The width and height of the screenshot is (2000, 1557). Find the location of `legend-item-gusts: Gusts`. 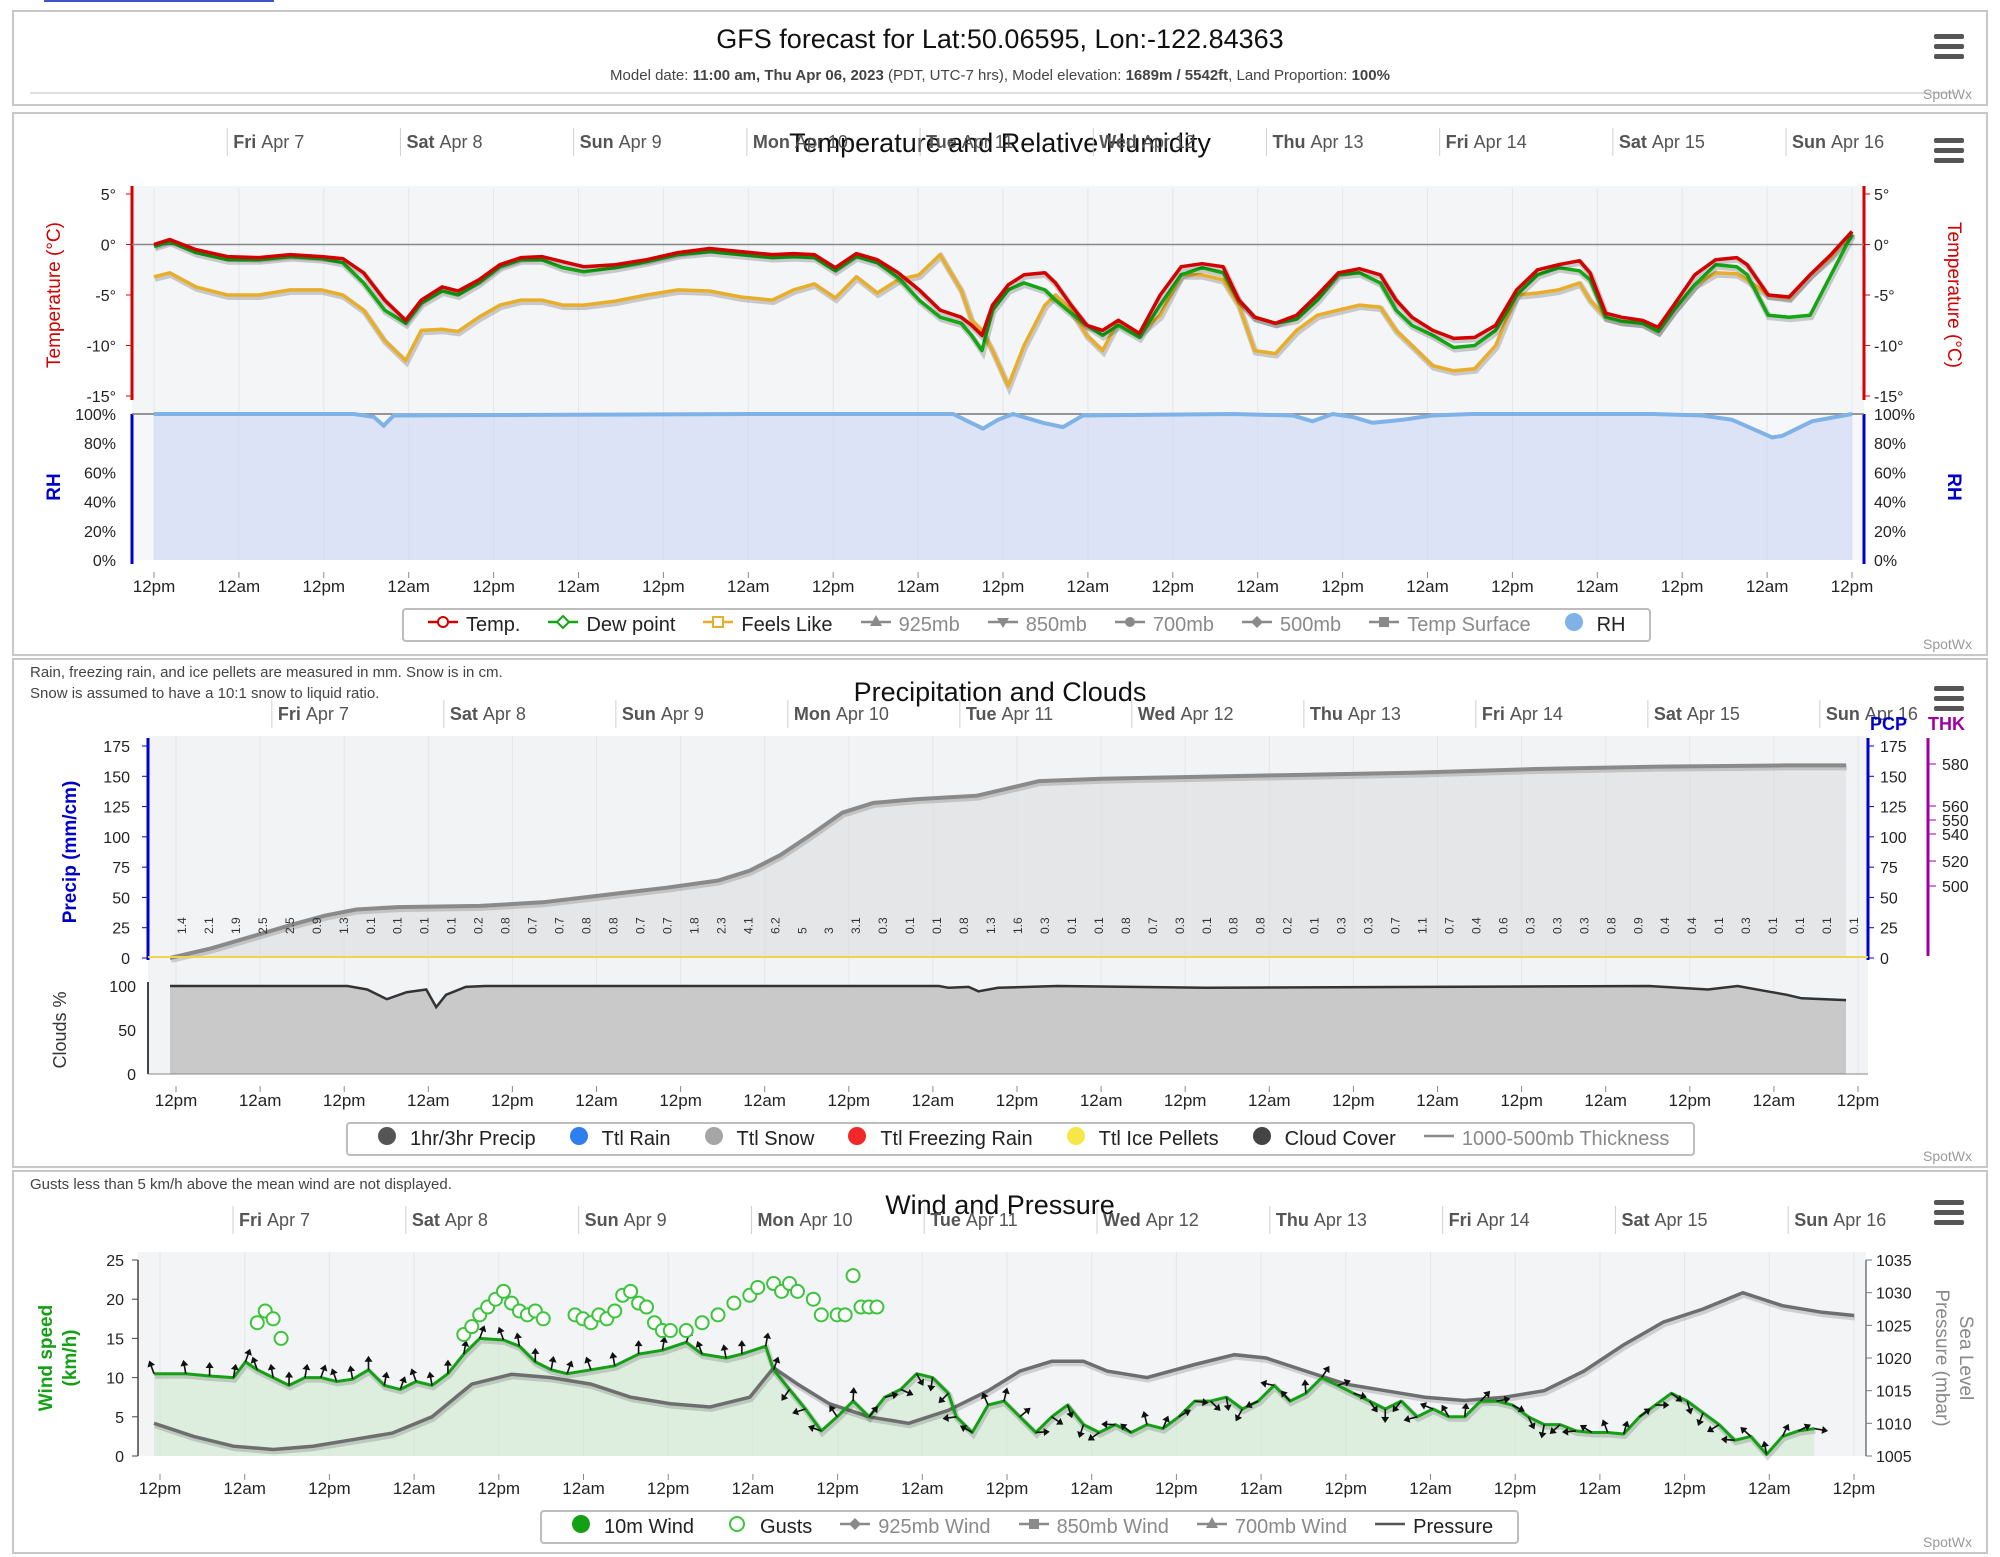

legend-item-gusts: Gusts is located at coordinates (767, 1527).